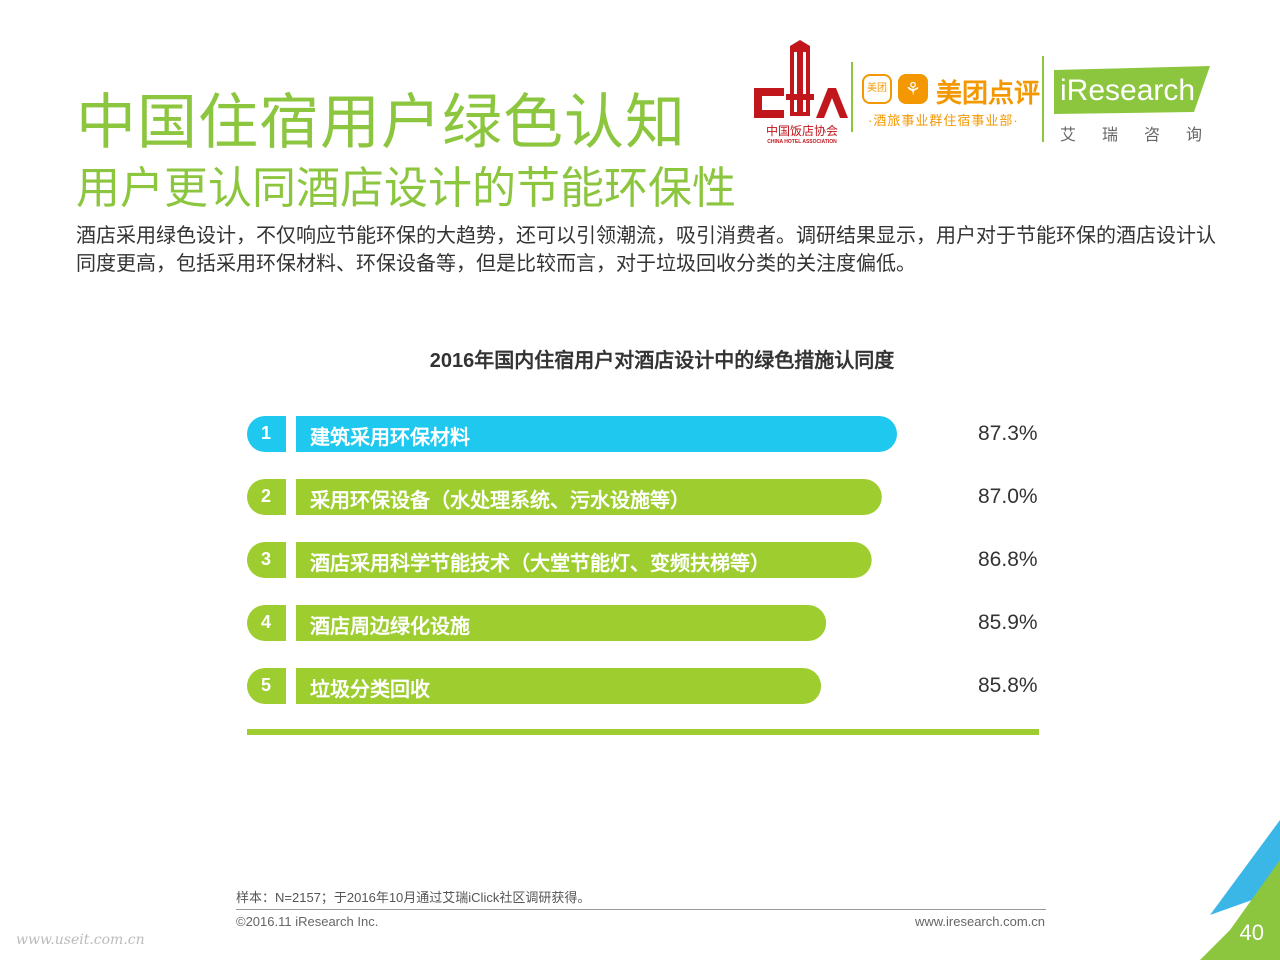  What do you see at coordinates (641, 909) in the screenshot?
I see `footer-divider` at bounding box center [641, 909].